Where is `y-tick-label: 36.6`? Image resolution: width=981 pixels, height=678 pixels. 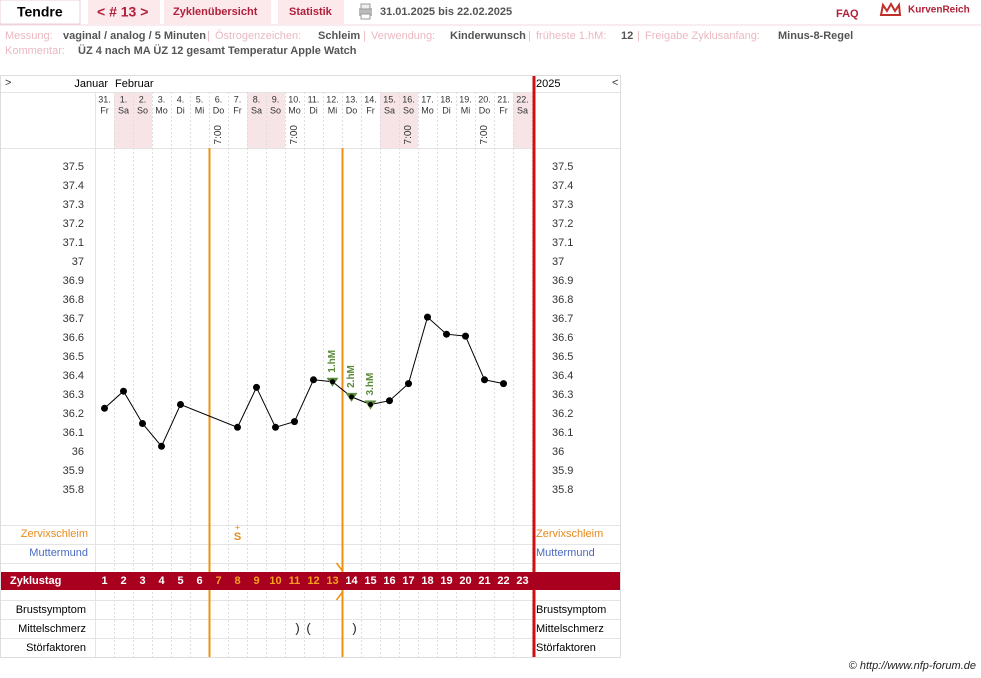 y-tick-label: 36.6 is located at coordinates (73, 338).